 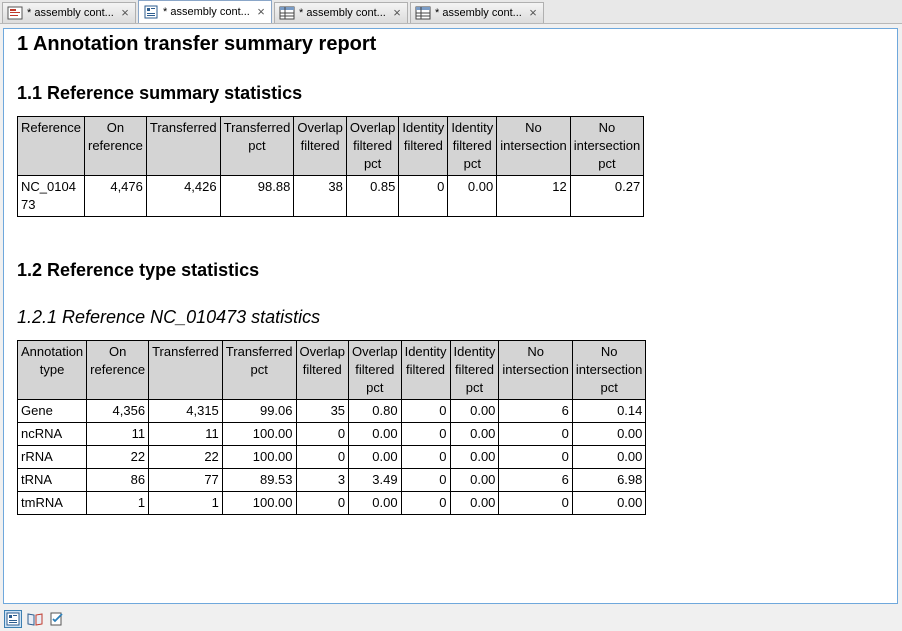 I want to click on tab-assembly-table-1: * assembly cont... ×, so click(x=341, y=12).